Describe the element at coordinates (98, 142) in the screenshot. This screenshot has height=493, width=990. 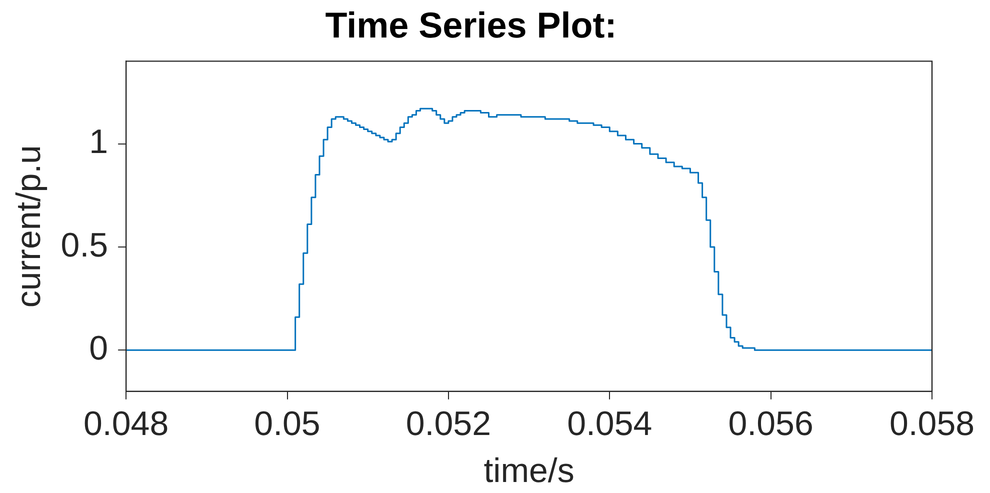
I see `y-tick-label: 1` at that location.